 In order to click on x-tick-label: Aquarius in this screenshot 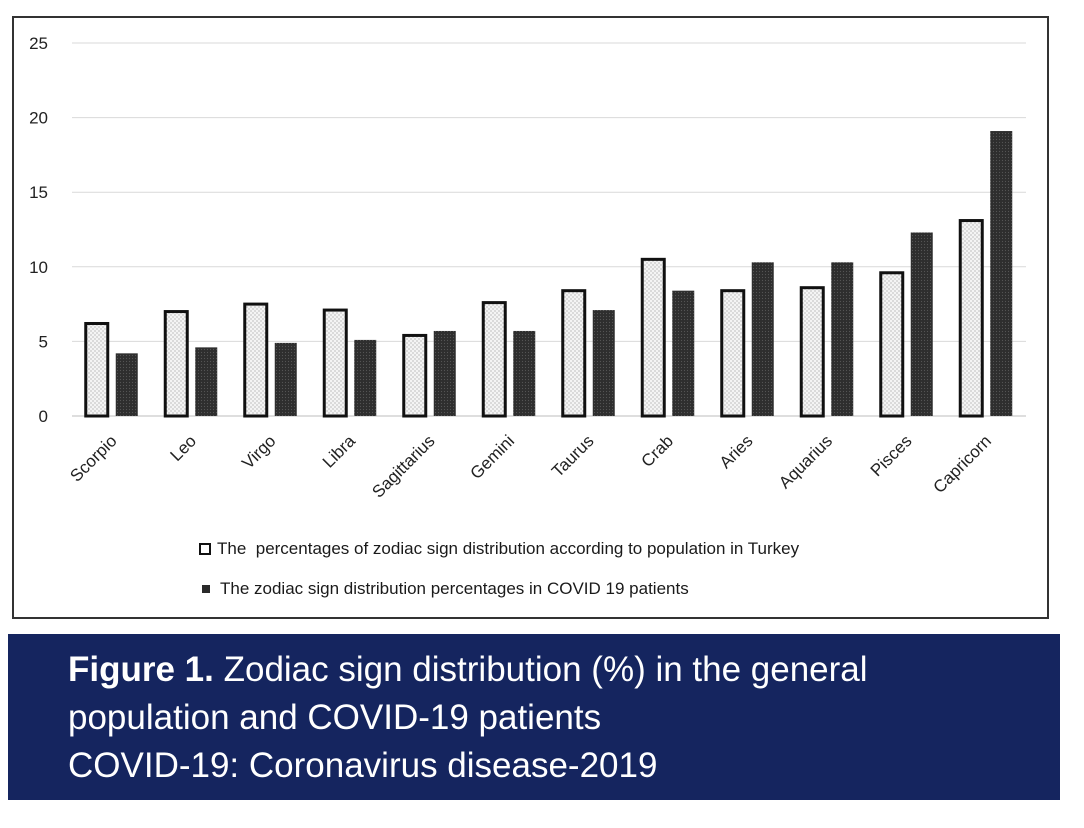, I will do `click(805, 461)`.